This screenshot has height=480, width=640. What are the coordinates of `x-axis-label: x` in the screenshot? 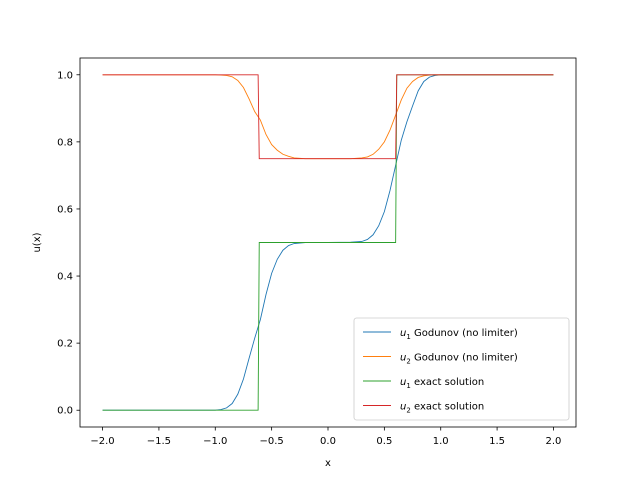 It's located at (328, 463).